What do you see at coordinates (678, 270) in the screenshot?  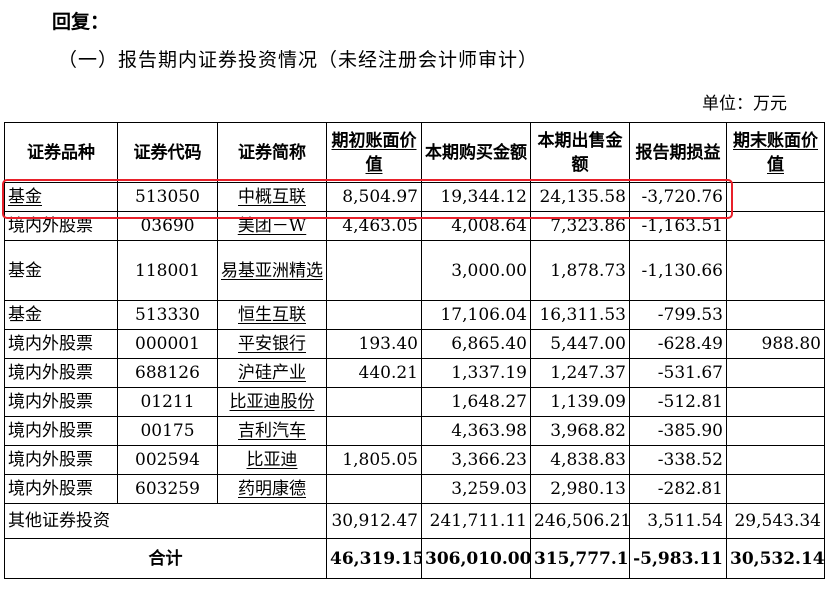 I see `cell-profit-loss: -1,130.66` at bounding box center [678, 270].